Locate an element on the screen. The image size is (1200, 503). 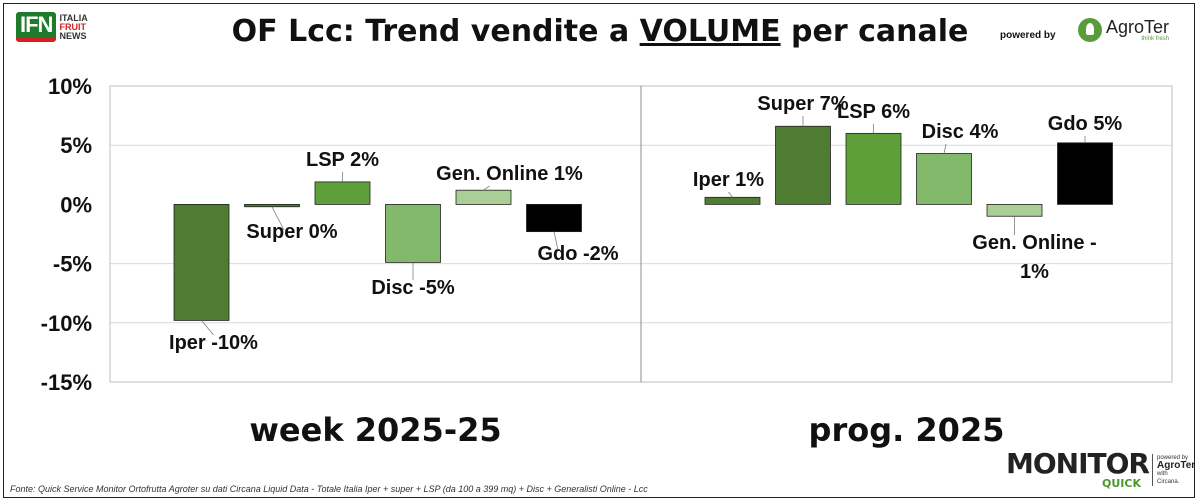
group-label: week 2025-25 is located at coordinates (375, 430).